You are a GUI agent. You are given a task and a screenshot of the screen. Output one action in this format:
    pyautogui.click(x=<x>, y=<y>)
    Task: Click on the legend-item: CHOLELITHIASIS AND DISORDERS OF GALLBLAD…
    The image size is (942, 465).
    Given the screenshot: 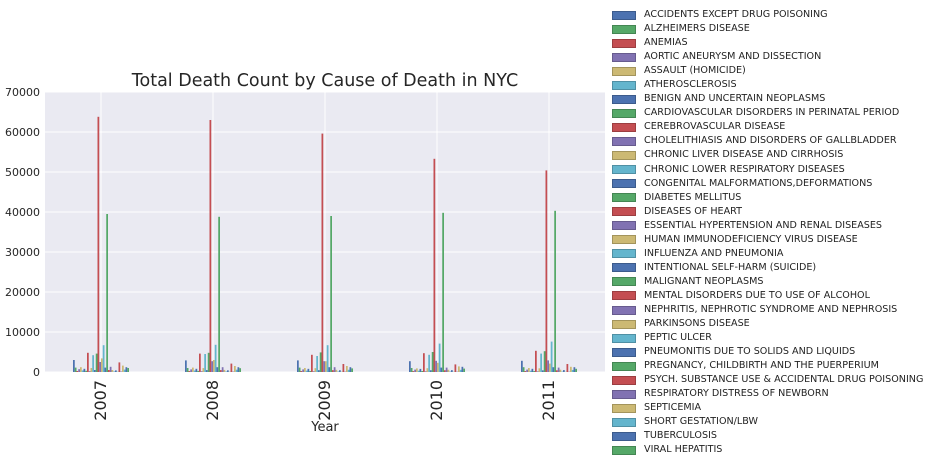 What is the action you would take?
    pyautogui.click(x=777, y=141)
    